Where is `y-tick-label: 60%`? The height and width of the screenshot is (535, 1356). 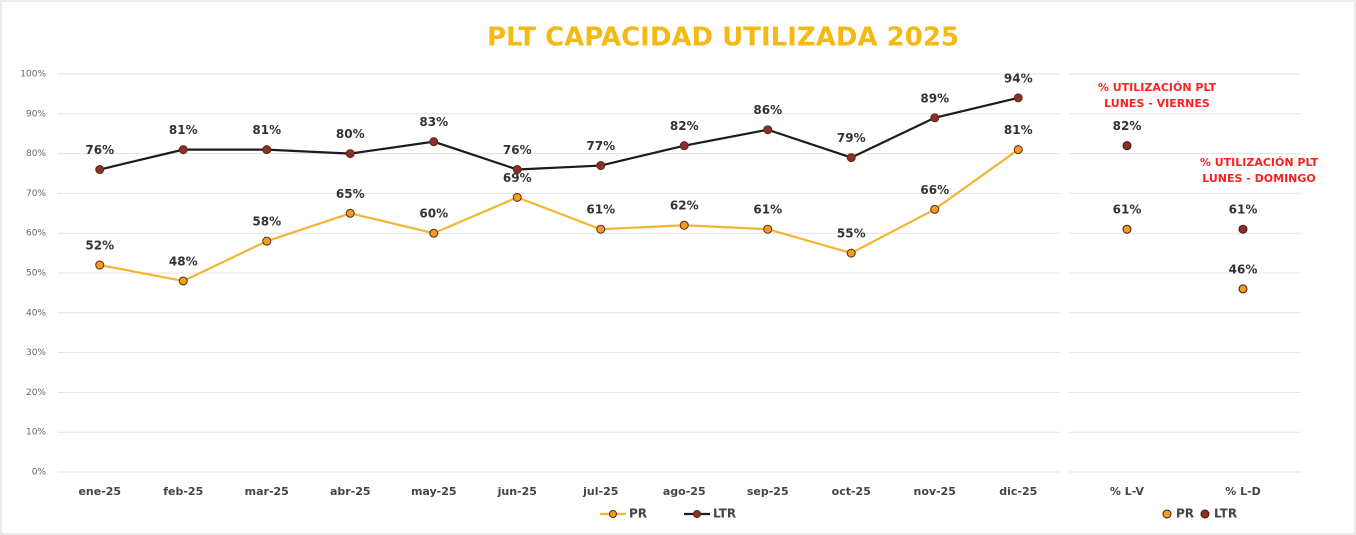
y-tick-label: 60% is located at coordinates (36, 234).